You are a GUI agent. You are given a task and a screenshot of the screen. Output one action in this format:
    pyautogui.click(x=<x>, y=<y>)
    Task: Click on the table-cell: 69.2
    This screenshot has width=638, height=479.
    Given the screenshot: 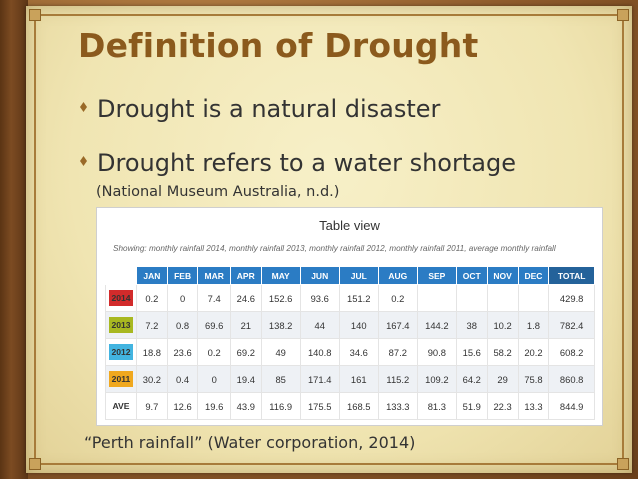 What is the action you would take?
    pyautogui.click(x=245, y=352)
    